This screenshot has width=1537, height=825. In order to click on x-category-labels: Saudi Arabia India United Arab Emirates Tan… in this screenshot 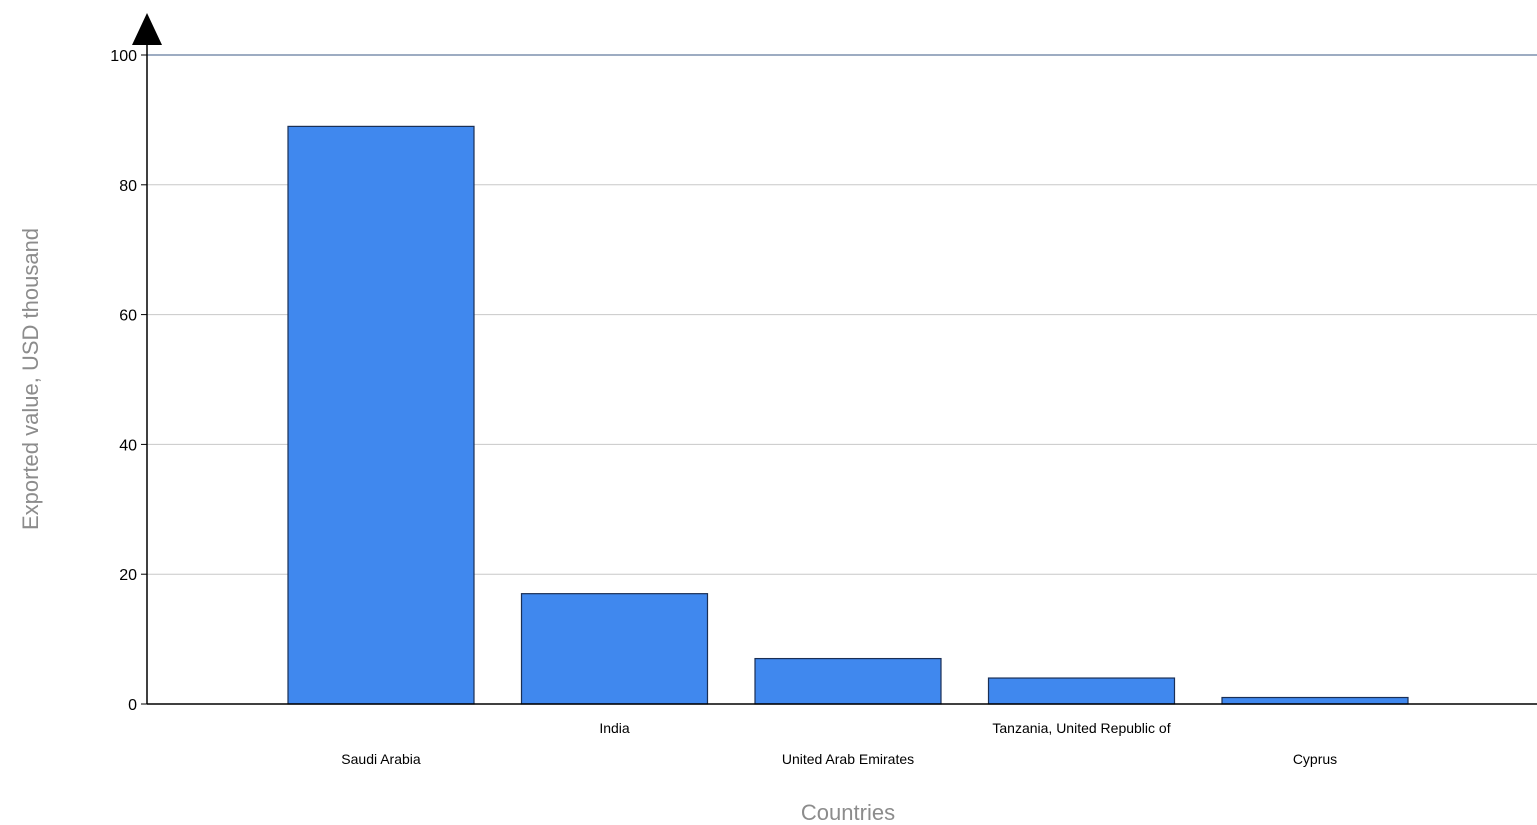, I will do `click(839, 743)`.